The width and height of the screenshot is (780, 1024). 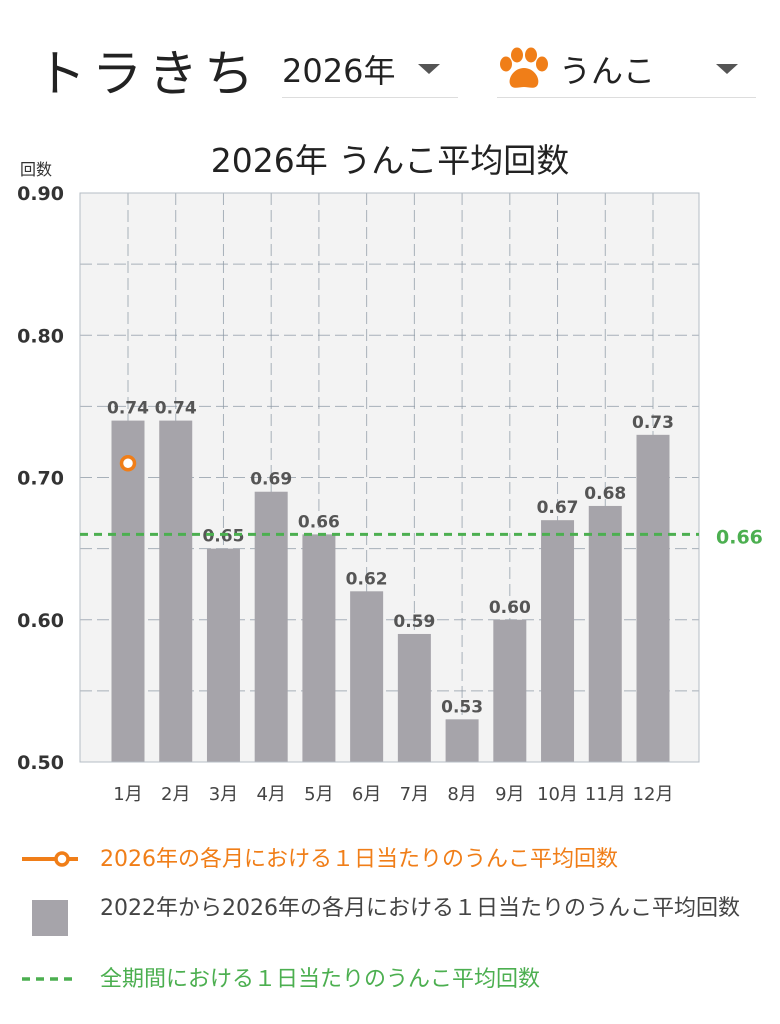 What do you see at coordinates (390, 160) in the screenshot?
I see `chart-title: 2026年 うんこ平均回数` at bounding box center [390, 160].